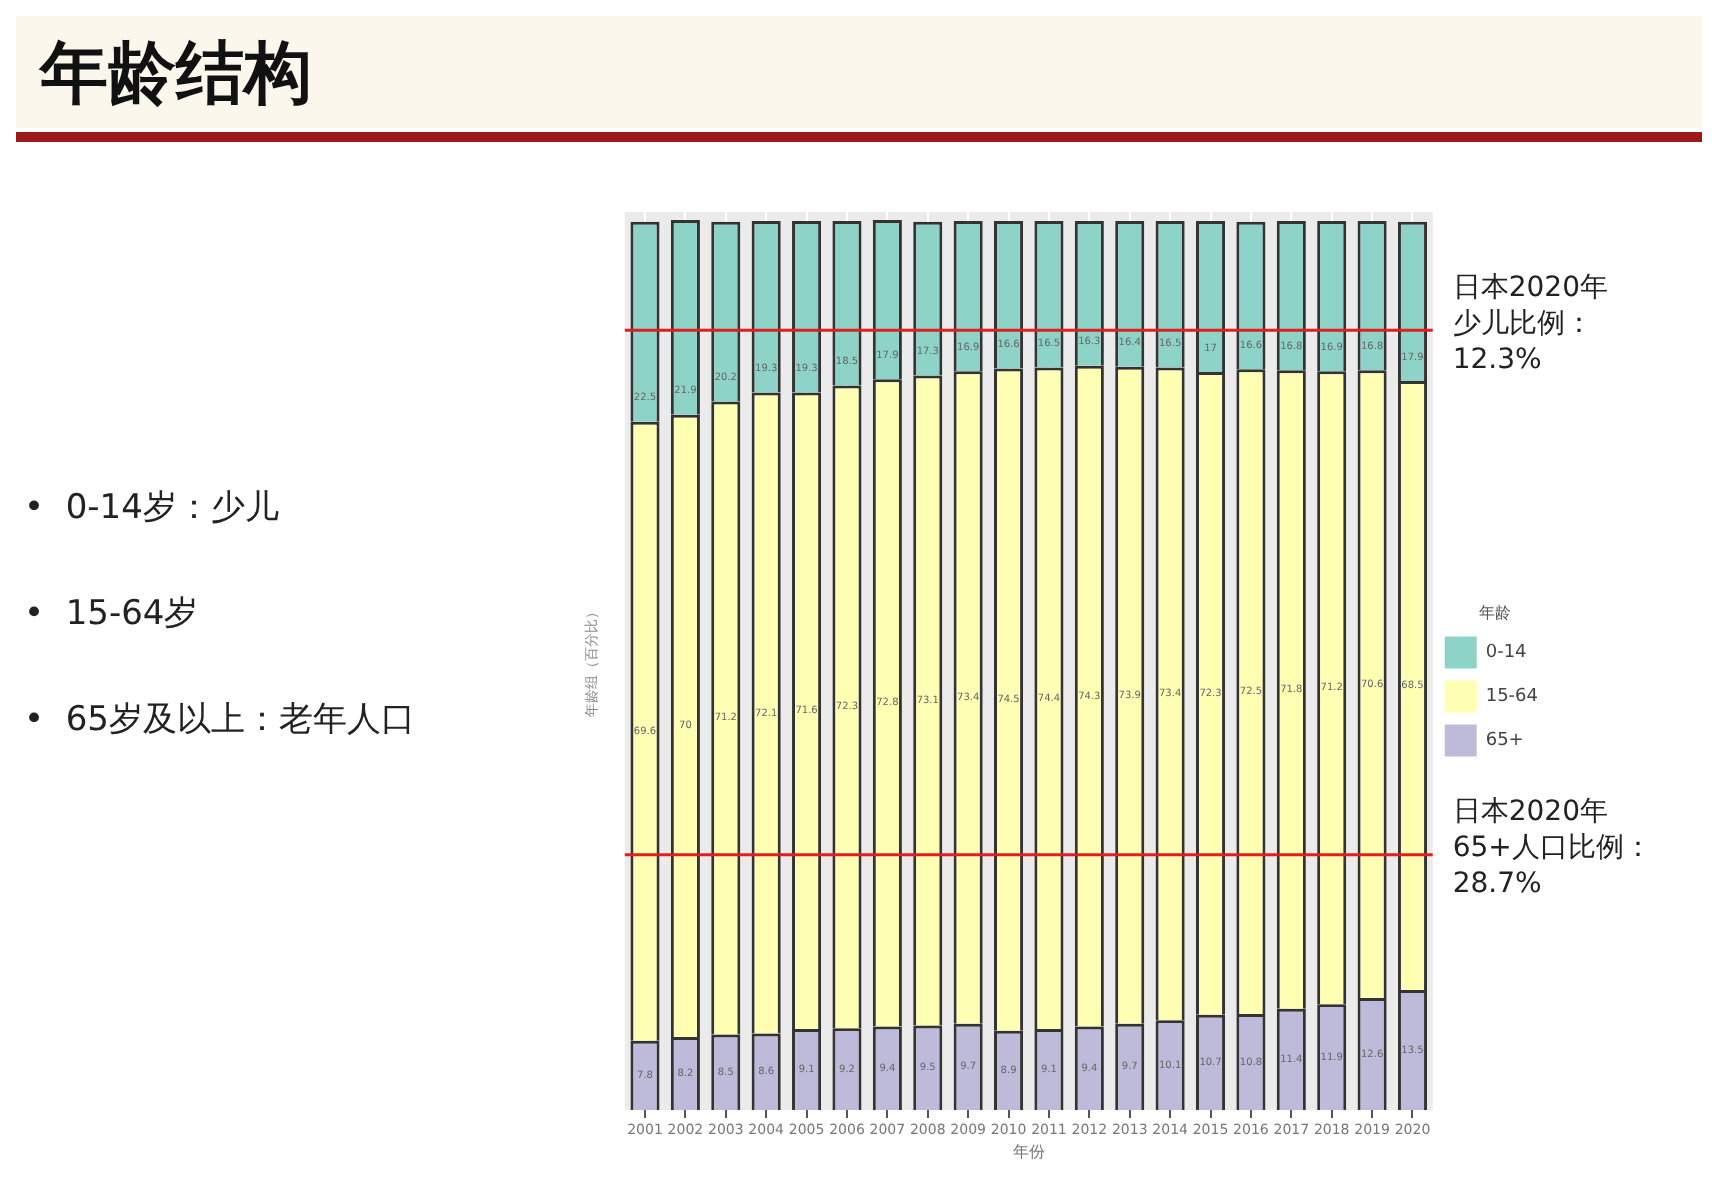 This screenshot has width=1718, height=1178. Describe the element at coordinates (1497, 359) in the screenshot. I see `text: 12.3%` at that location.